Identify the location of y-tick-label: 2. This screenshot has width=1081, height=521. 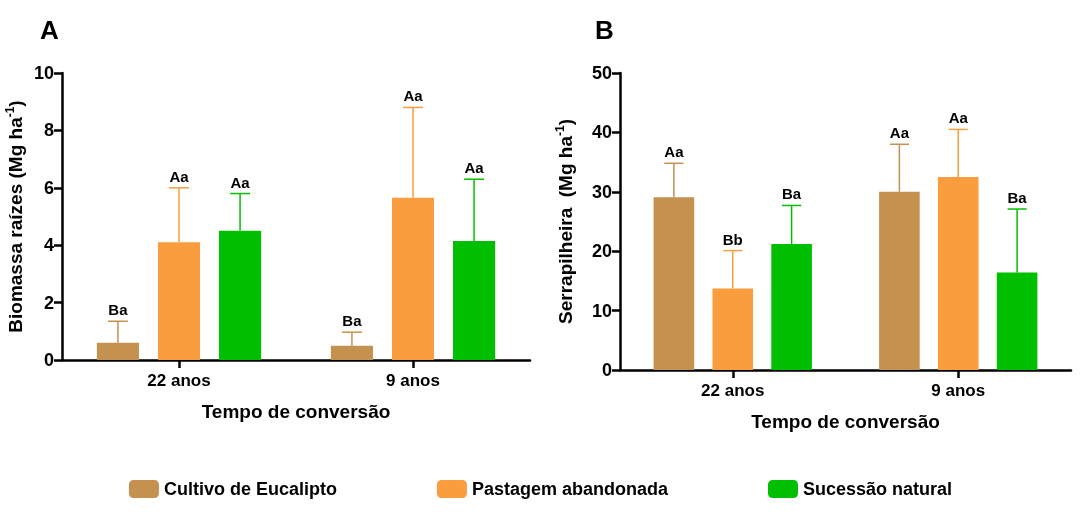
(48, 302).